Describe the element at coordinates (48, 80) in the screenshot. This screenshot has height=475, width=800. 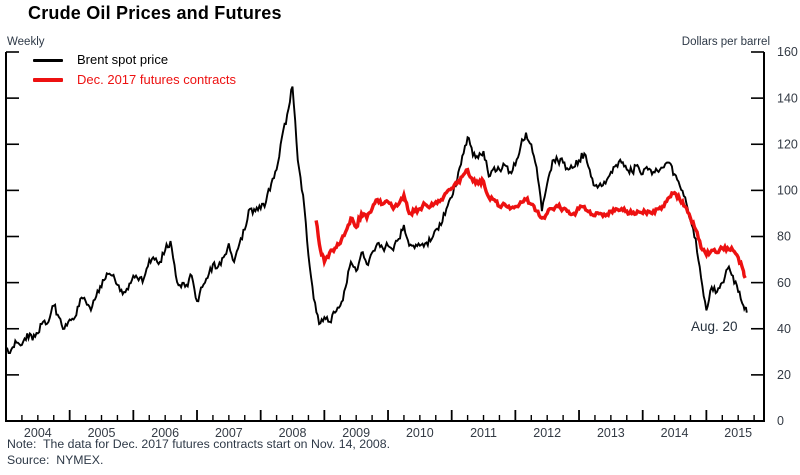
I see `futures-line-swatch` at that location.